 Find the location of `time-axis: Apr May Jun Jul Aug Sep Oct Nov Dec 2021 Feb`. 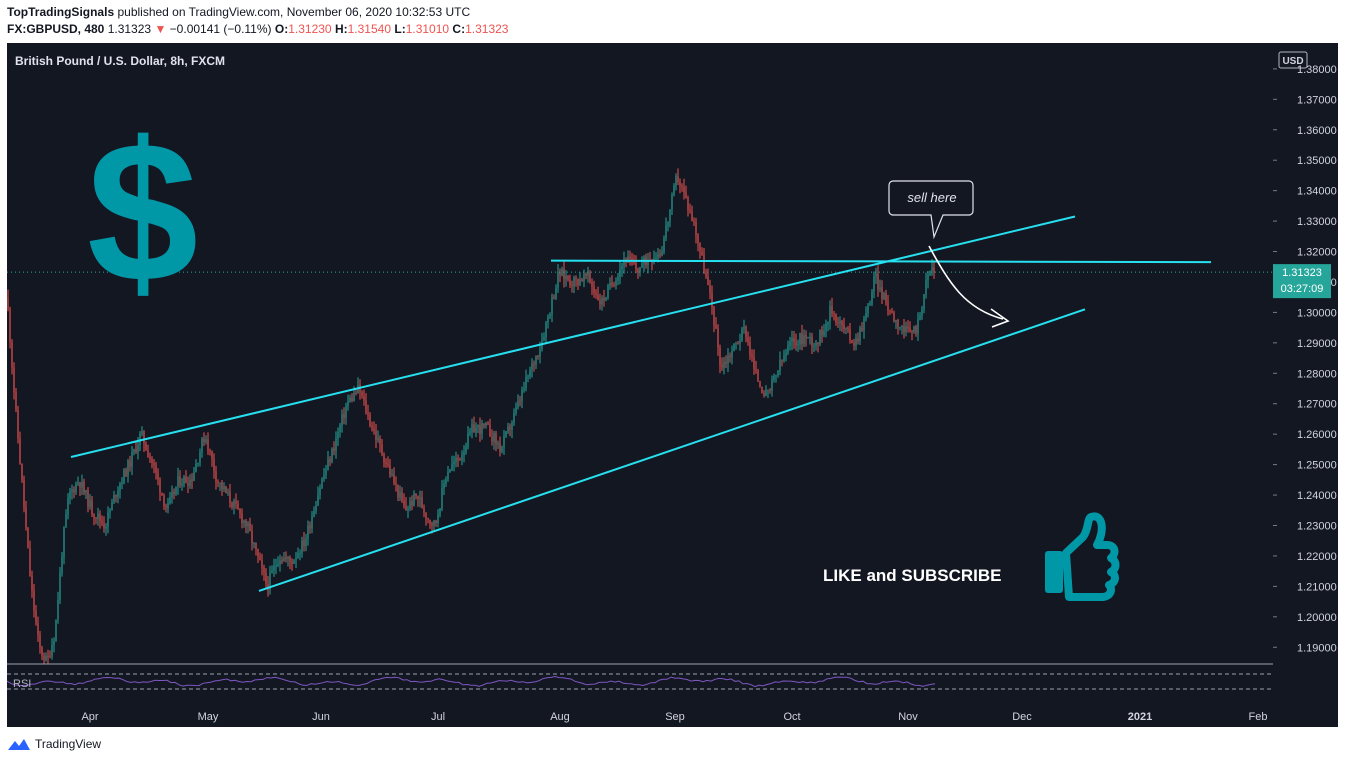

time-axis: Apr May Jun Jul Aug Sep Oct Nov Dec 2021 Feb is located at coordinates (640, 716).